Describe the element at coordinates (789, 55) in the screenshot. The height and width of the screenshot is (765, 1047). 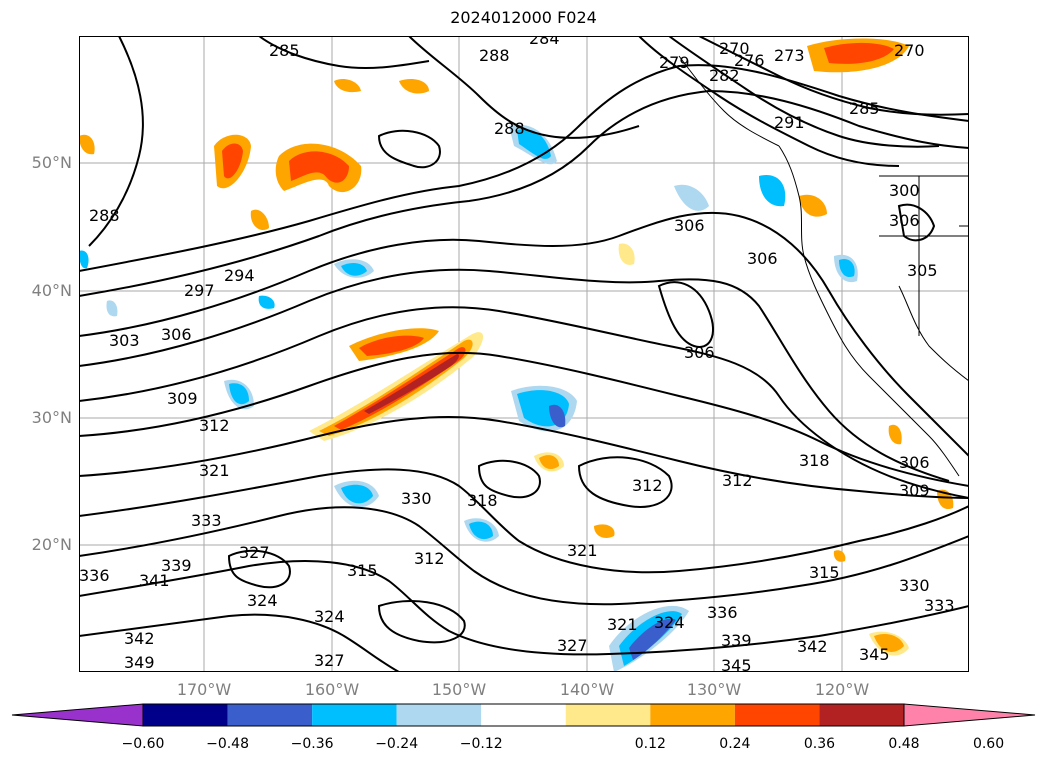
I see `contour-label: 273` at that location.